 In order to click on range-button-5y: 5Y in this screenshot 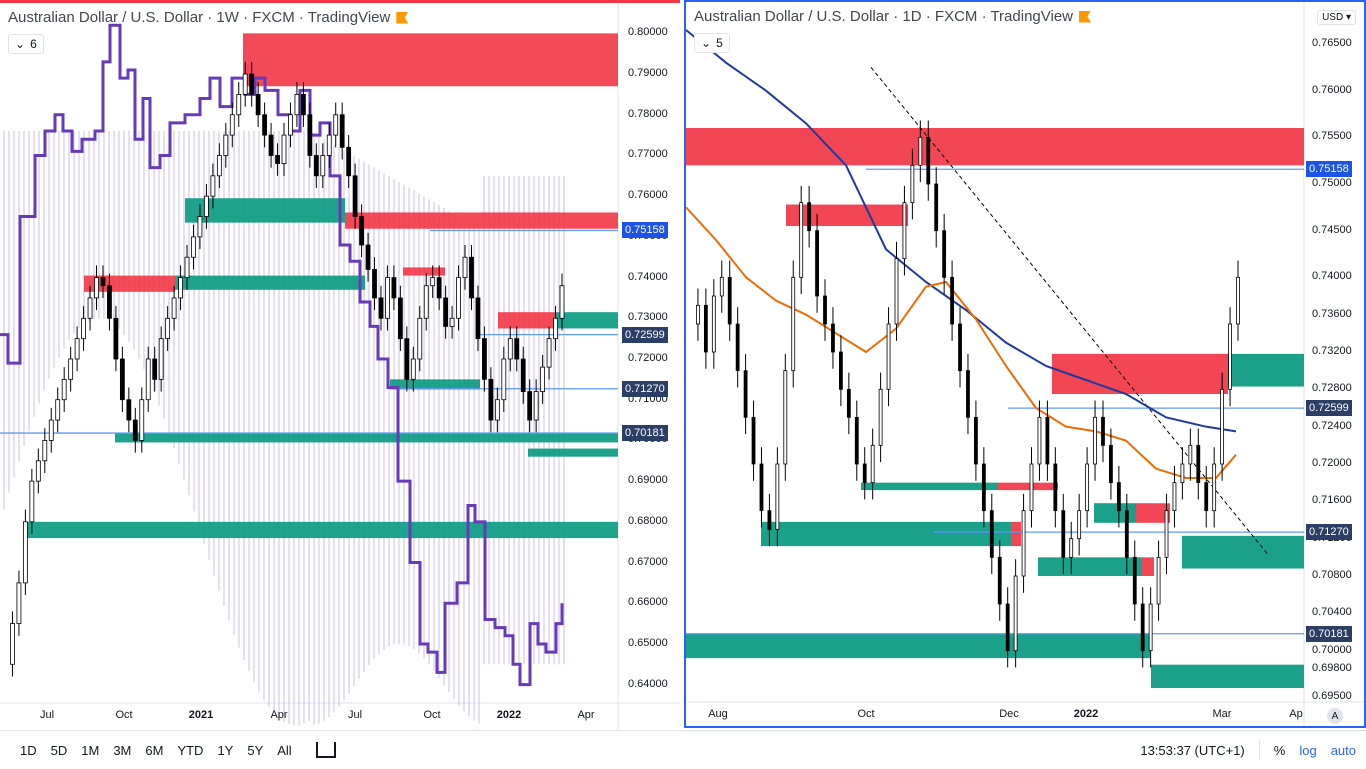, I will do `click(255, 750)`.